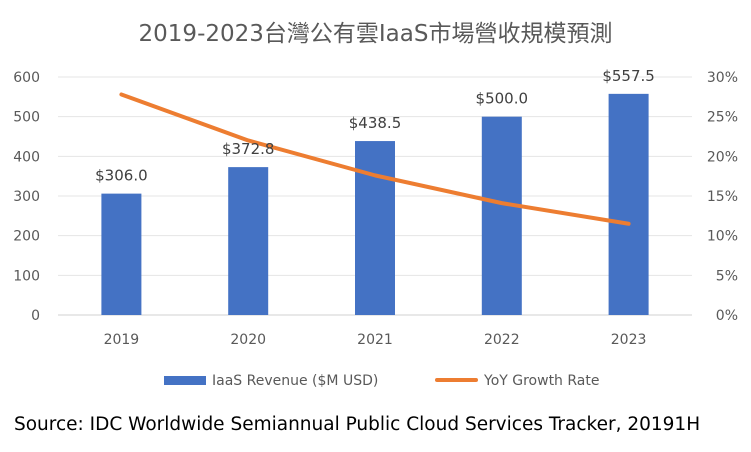 The height and width of the screenshot is (452, 751). I want to click on y-right-tick-label: 20%, so click(722, 157).